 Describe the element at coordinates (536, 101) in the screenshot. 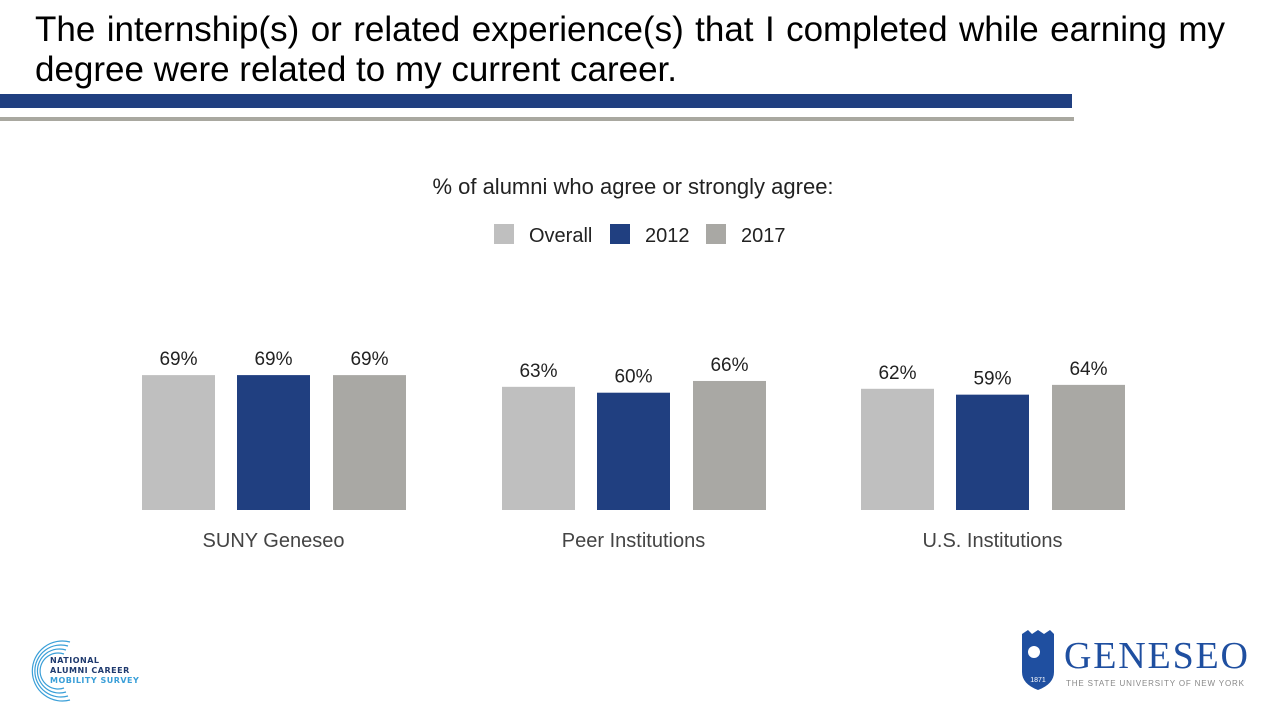

I see `title-rule-blue` at that location.